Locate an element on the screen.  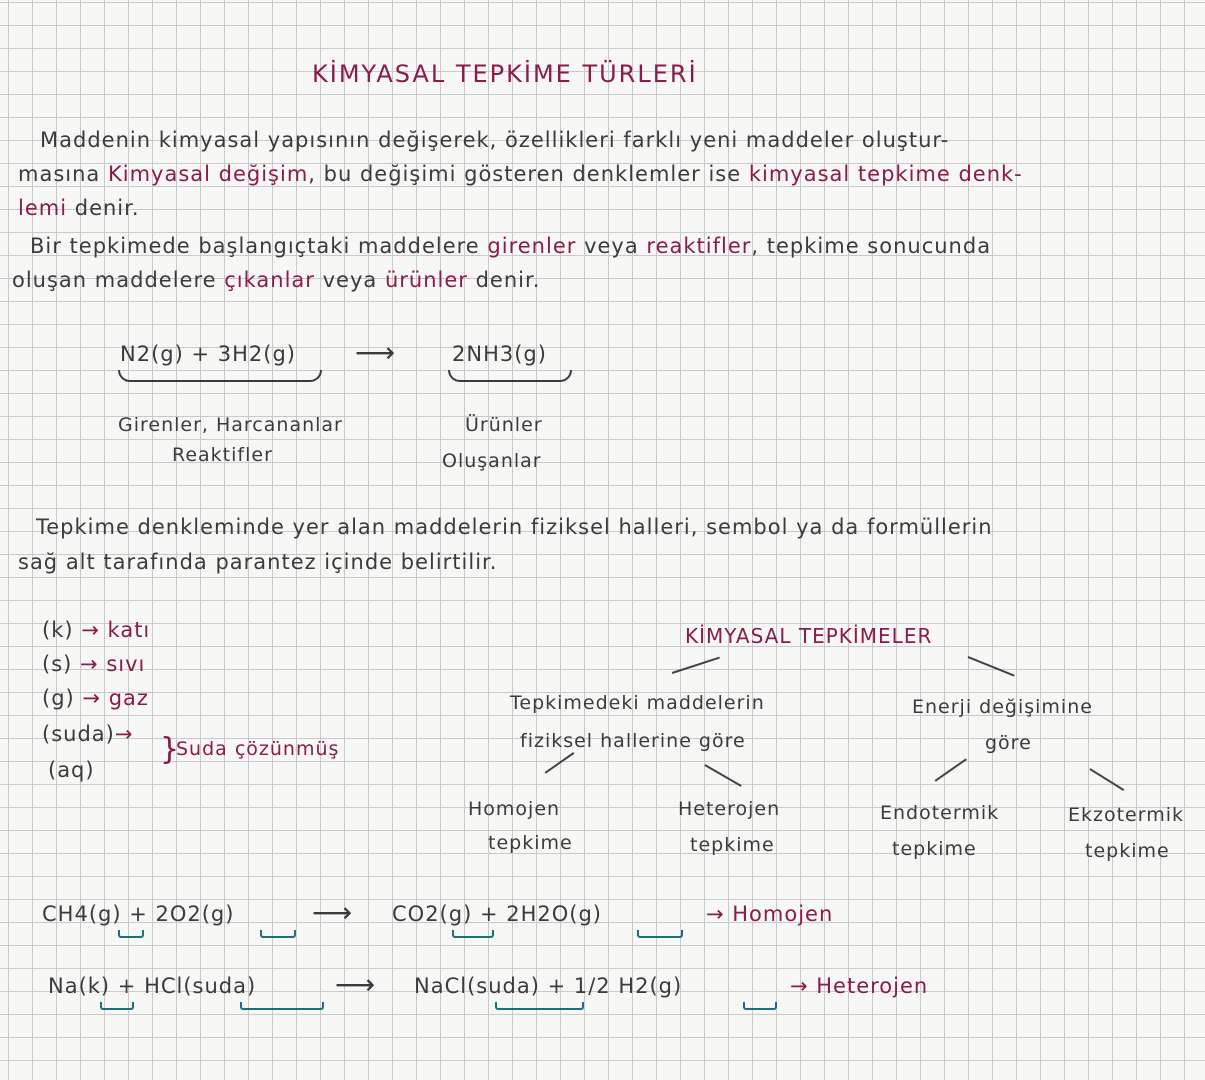
term-kimyasal-degisim: Kimyasal değişim is located at coordinates (208, 174).